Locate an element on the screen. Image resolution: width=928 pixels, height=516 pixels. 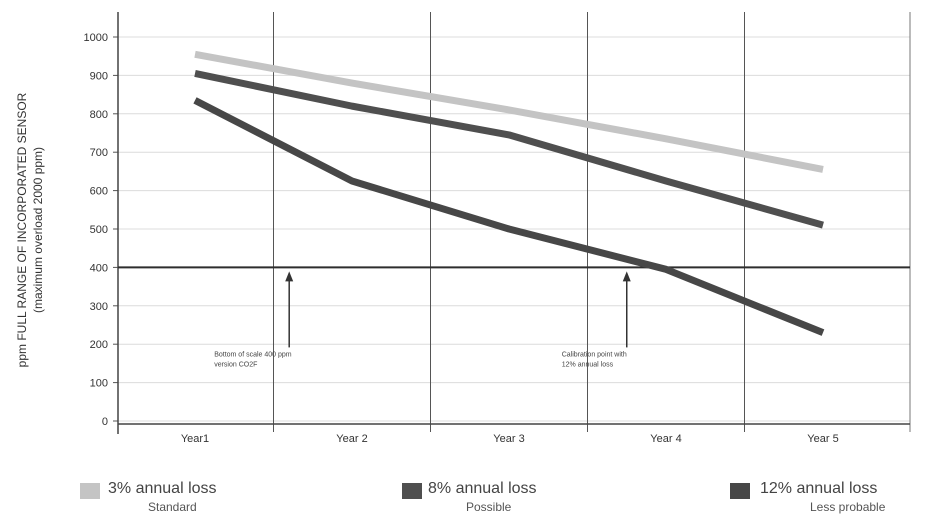
legend-sublabel-12pct: Less probable is located at coordinates (848, 507).